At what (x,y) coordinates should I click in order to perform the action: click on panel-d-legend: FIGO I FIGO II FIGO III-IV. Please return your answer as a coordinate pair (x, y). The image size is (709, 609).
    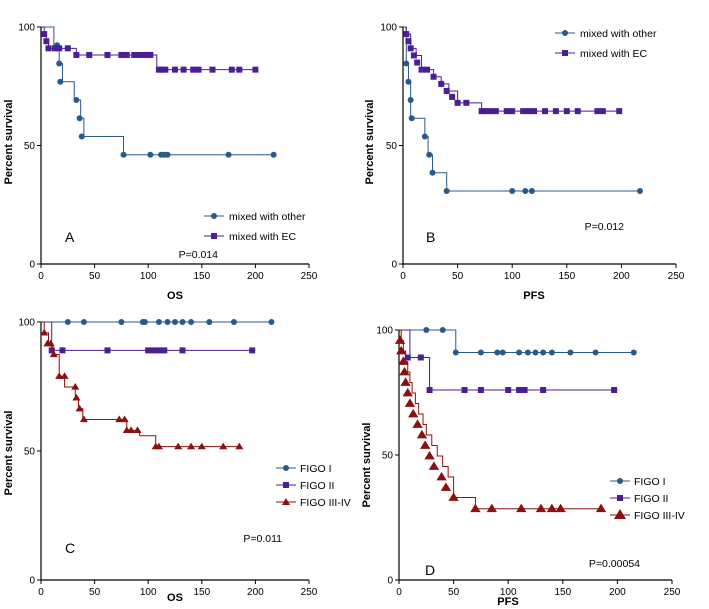
    Looking at the image, I should click on (647, 499).